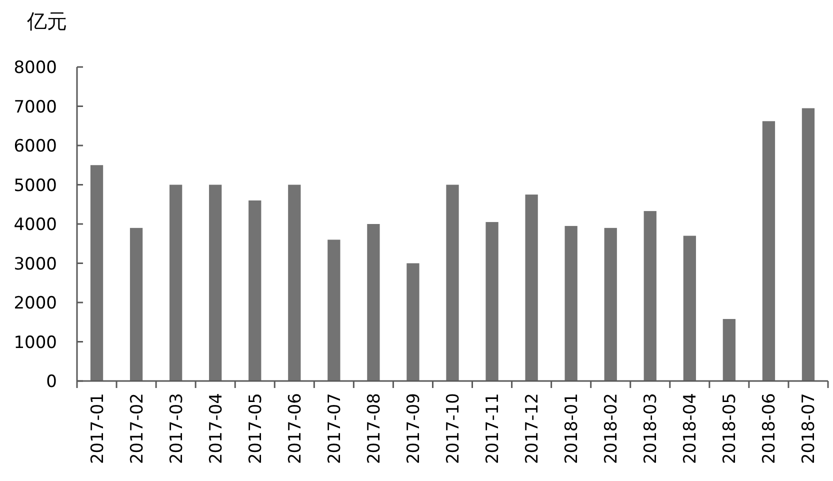 Image resolution: width=833 pixels, height=481 pixels. I want to click on x-tick-label: 2017-02, so click(137, 428).